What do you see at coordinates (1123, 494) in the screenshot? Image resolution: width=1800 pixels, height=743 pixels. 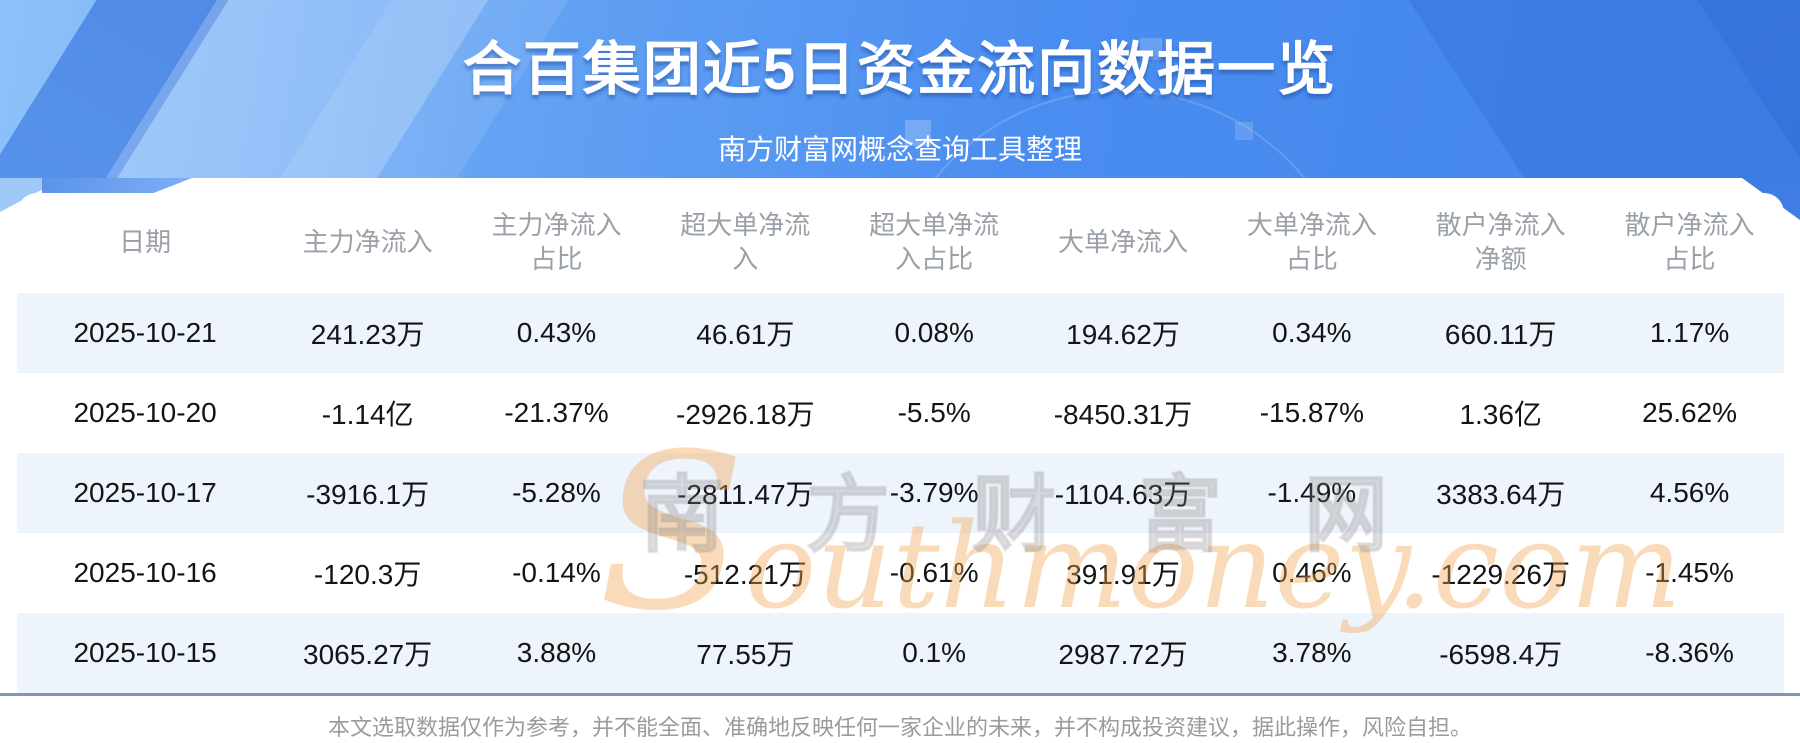 I see `cell-value: -1104.63万` at bounding box center [1123, 494].